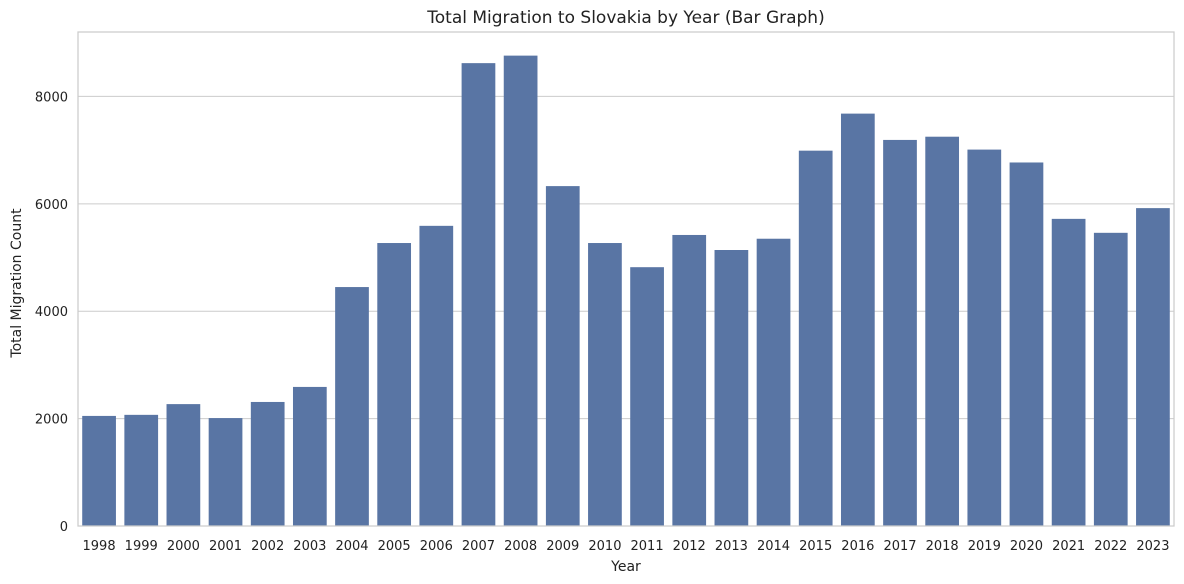 Image resolution: width=1184 pixels, height=584 pixels. What do you see at coordinates (436, 546) in the screenshot?
I see `x-tick-label: 2006` at bounding box center [436, 546].